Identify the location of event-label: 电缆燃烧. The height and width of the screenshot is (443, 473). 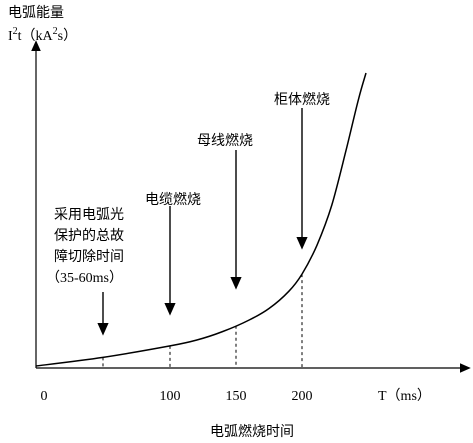
(173, 199).